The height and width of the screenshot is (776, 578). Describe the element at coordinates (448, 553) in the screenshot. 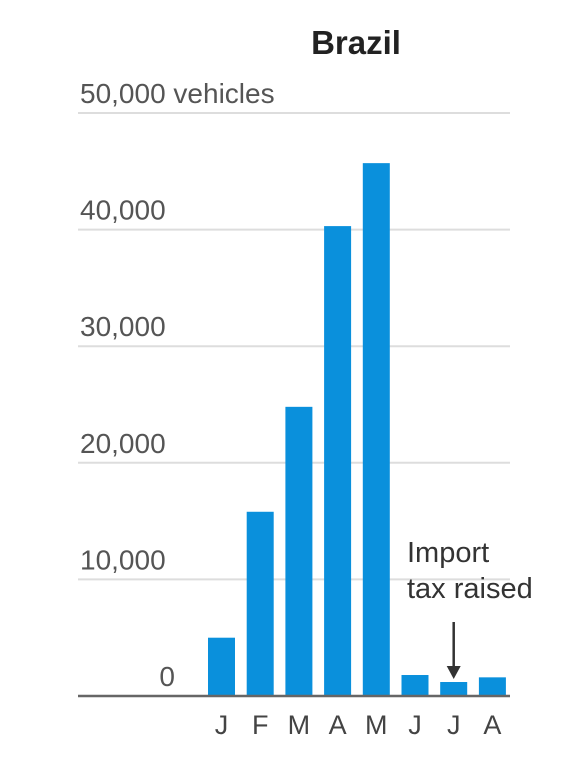

I see `annotation-text: Import` at that location.